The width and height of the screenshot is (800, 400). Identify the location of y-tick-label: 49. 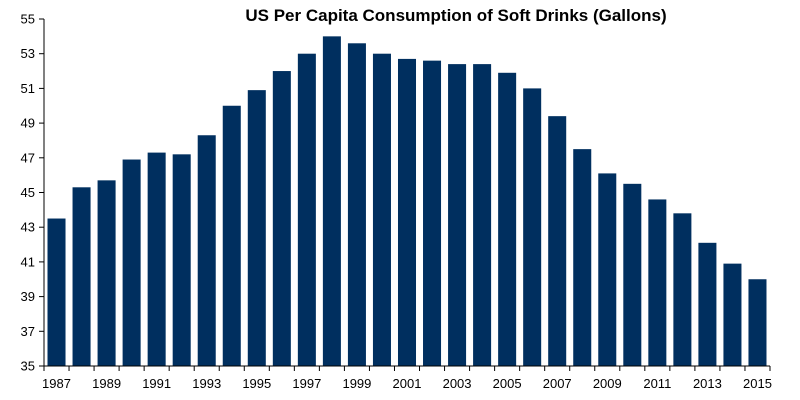
(28, 123).